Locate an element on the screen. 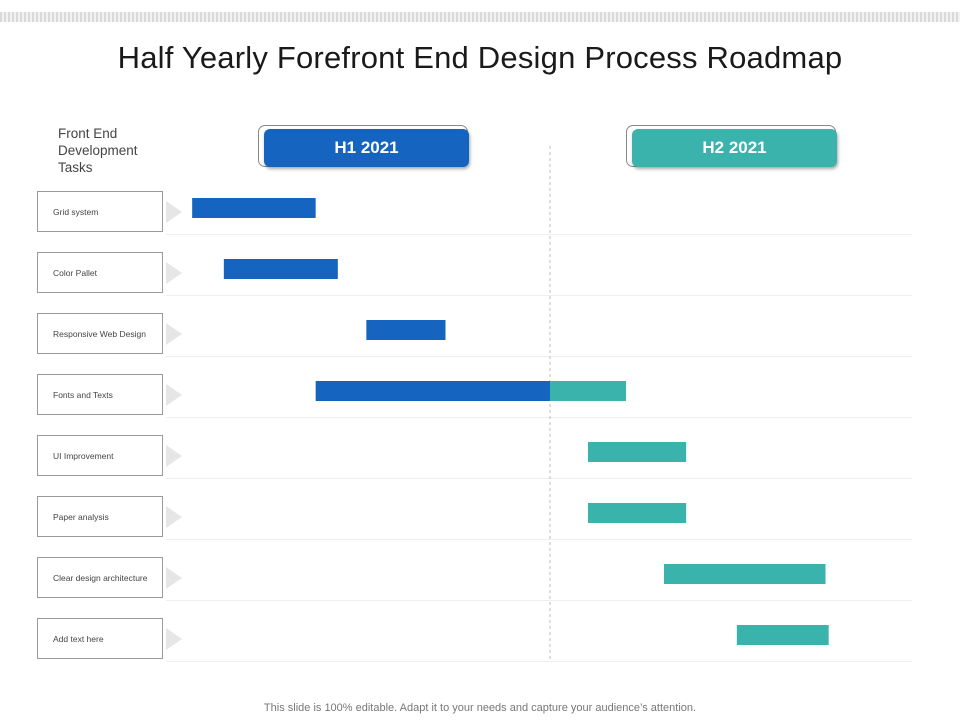 This screenshot has height=720, width=960. period-h1-frame: H1 2021 is located at coordinates (363, 146).